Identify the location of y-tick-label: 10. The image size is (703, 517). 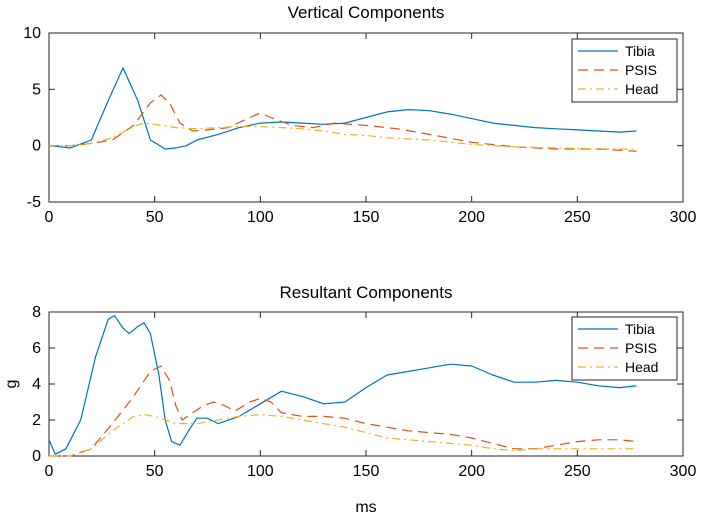
(32, 33).